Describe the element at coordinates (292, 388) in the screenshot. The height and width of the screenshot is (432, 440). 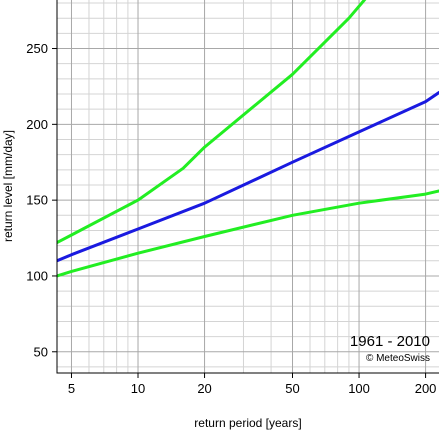
I see `x-tick-label: 50` at that location.